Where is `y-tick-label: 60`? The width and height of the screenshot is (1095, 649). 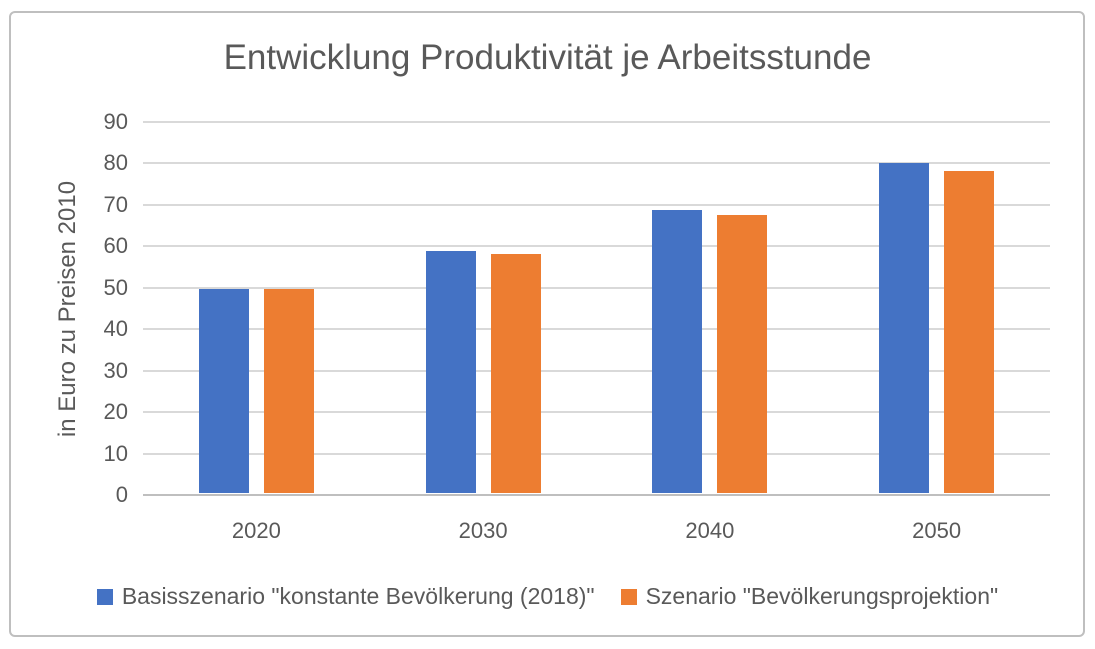
y-tick-label: 60 is located at coordinates (115, 246).